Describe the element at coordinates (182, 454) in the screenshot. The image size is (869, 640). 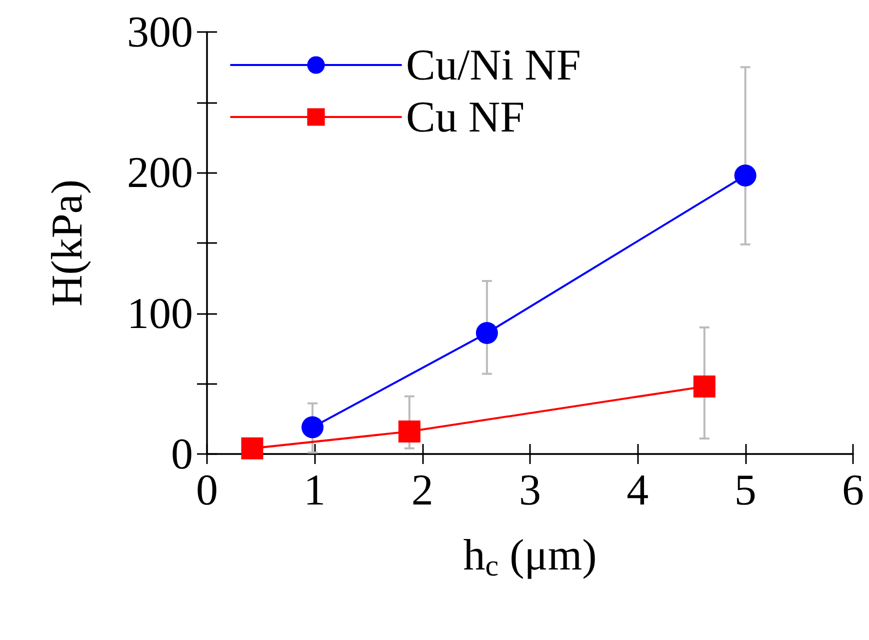
I see `y-tick-label: 0` at that location.